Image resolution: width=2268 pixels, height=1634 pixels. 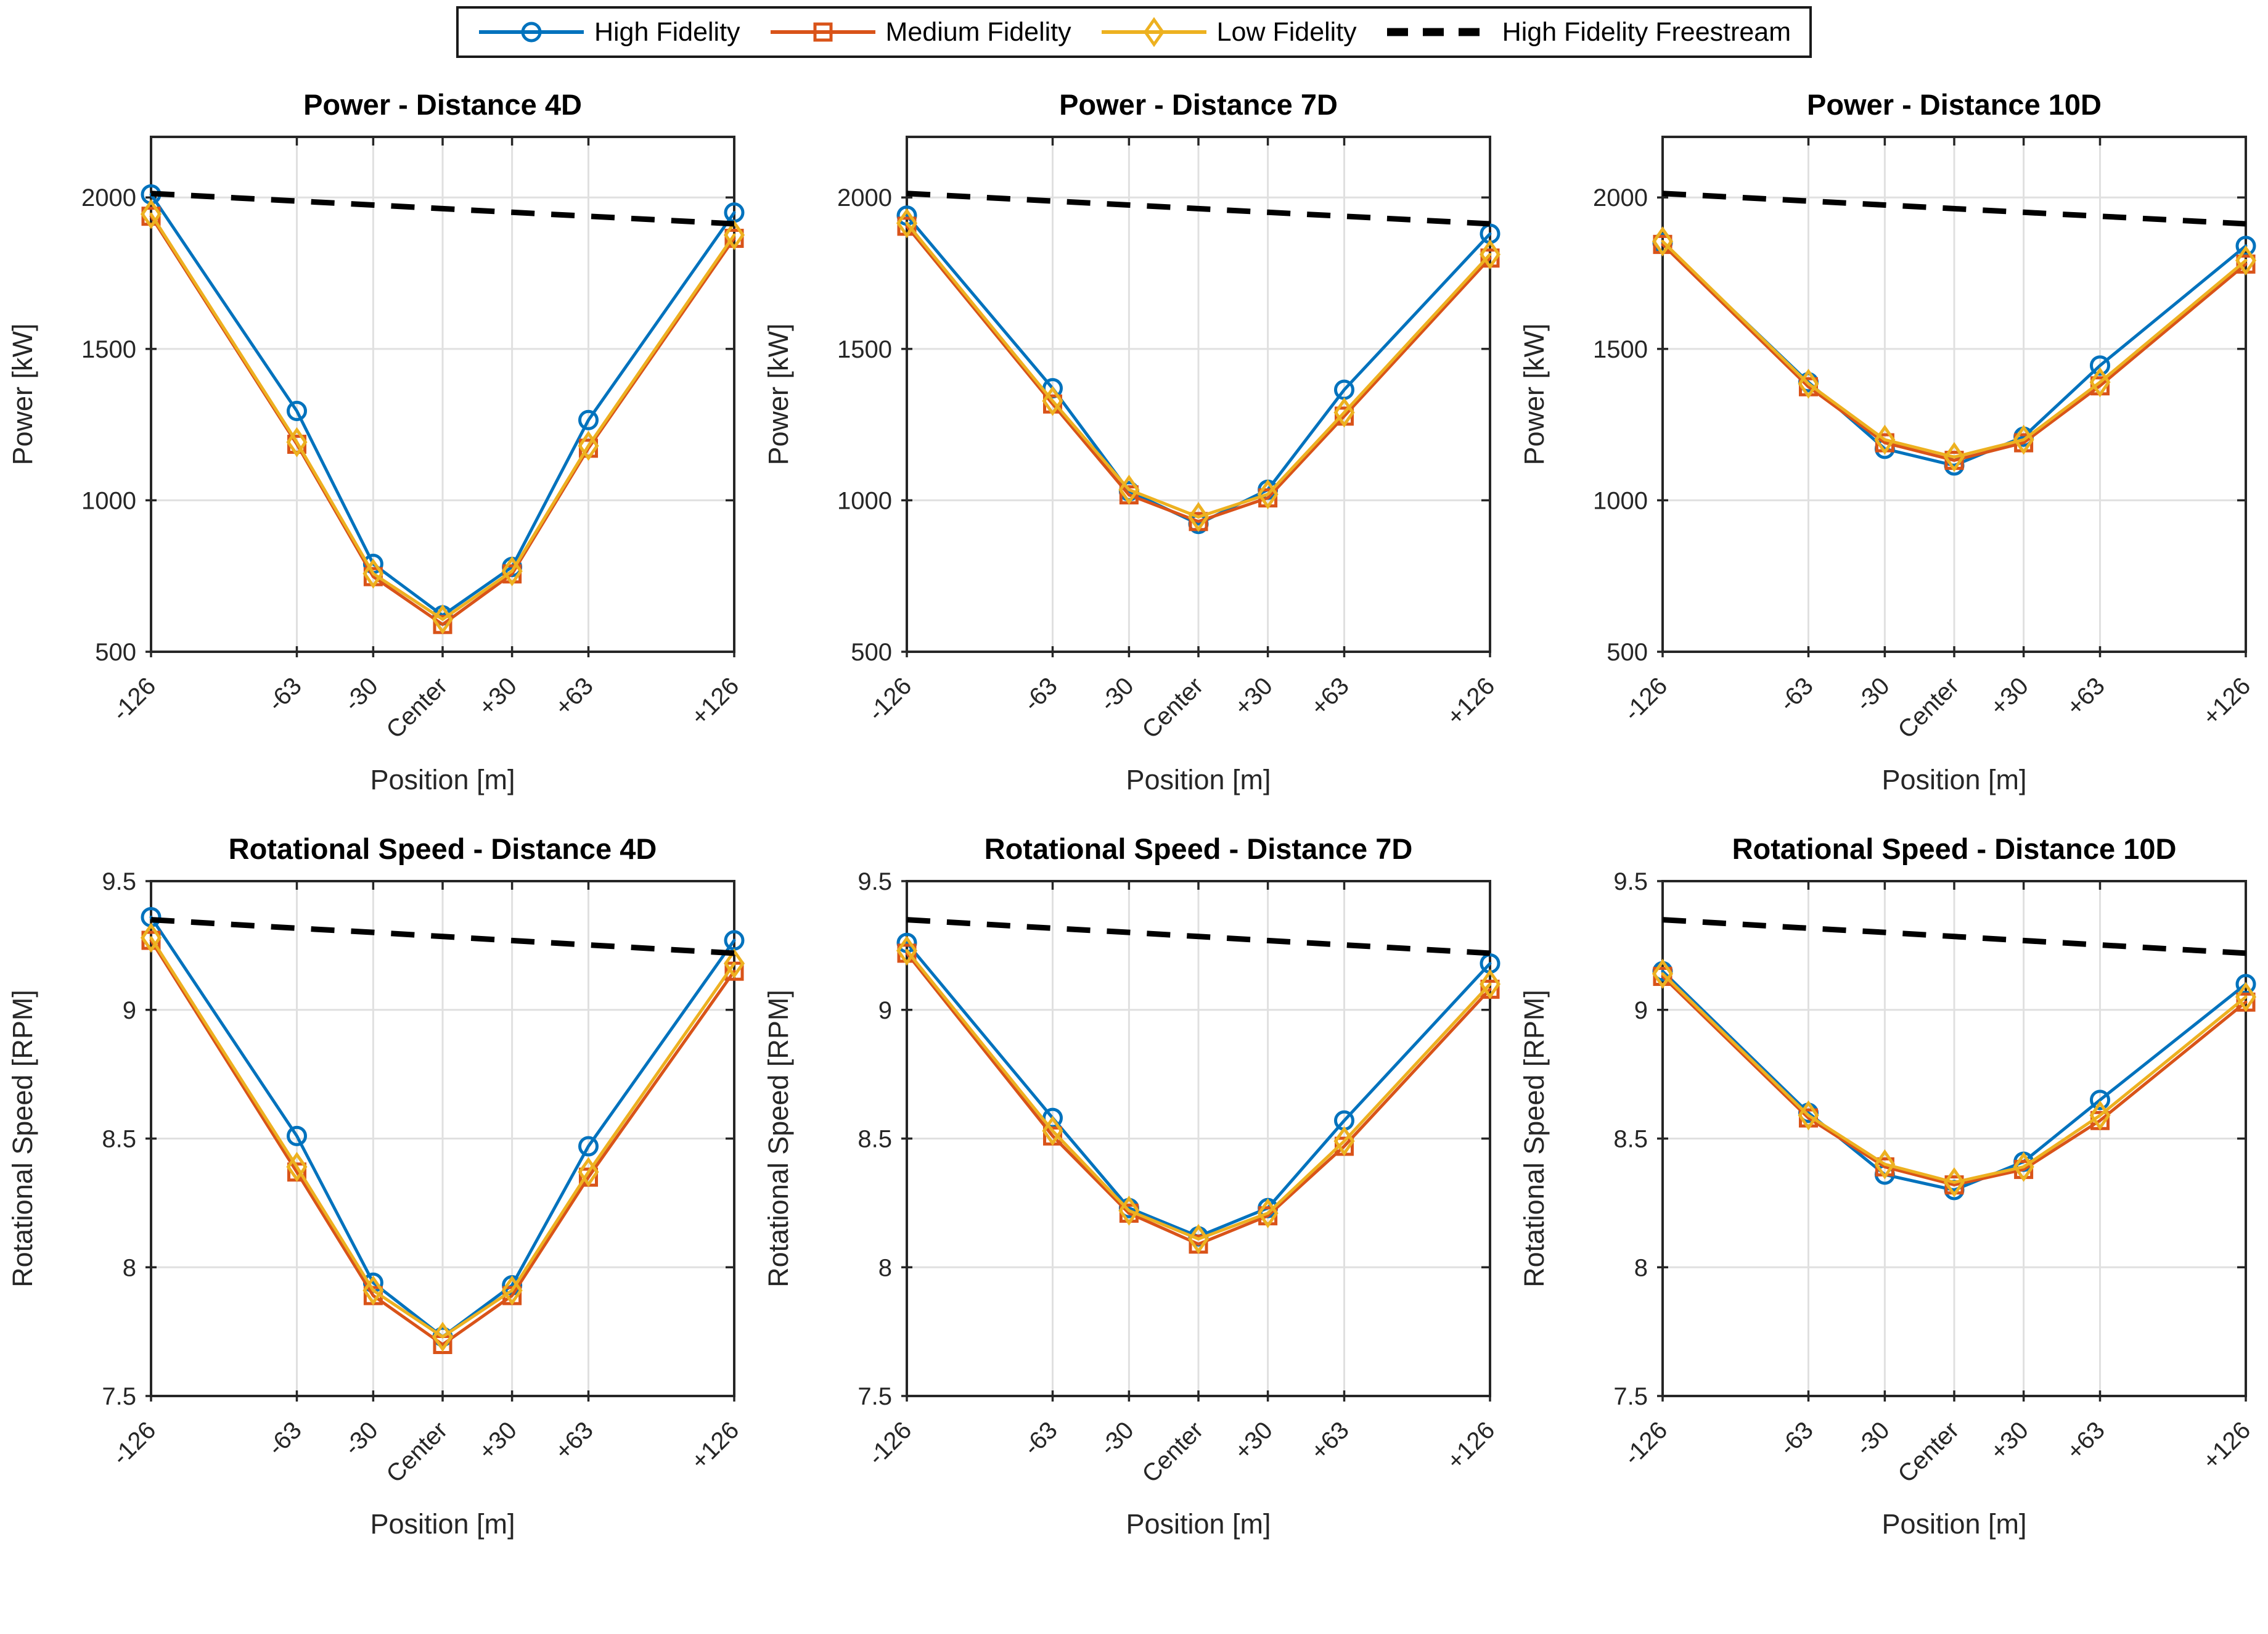 I want to click on y-axis-label: Power [kW], so click(x=778, y=394).